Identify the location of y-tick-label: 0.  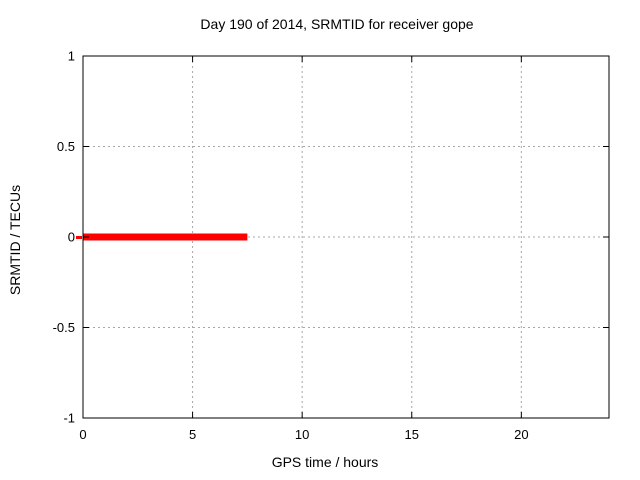
(71, 237).